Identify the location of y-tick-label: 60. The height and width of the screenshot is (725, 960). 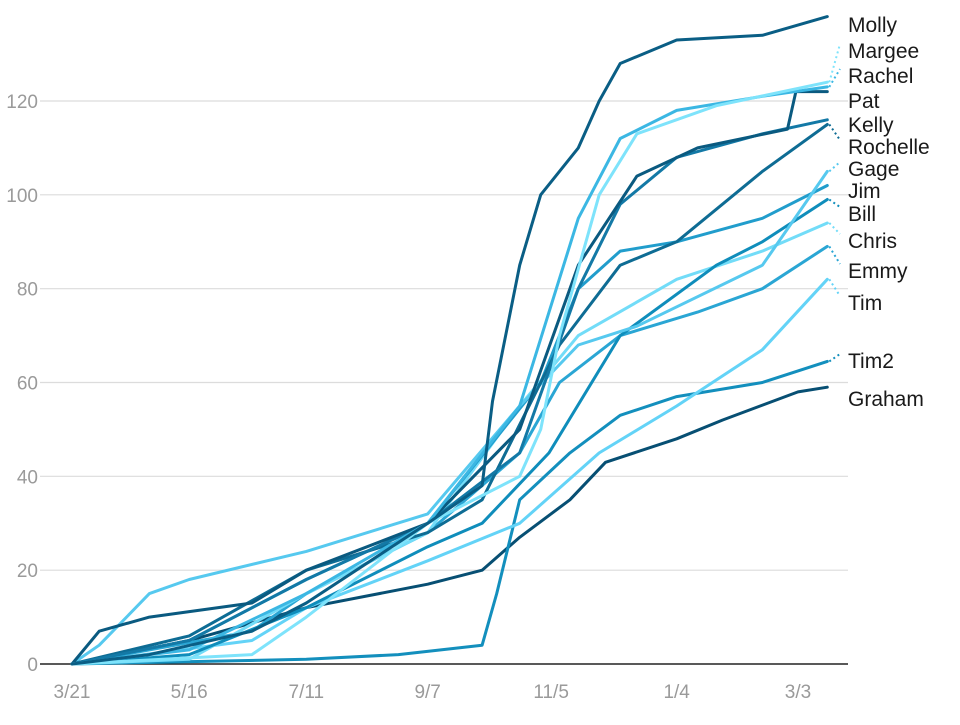
(27, 384).